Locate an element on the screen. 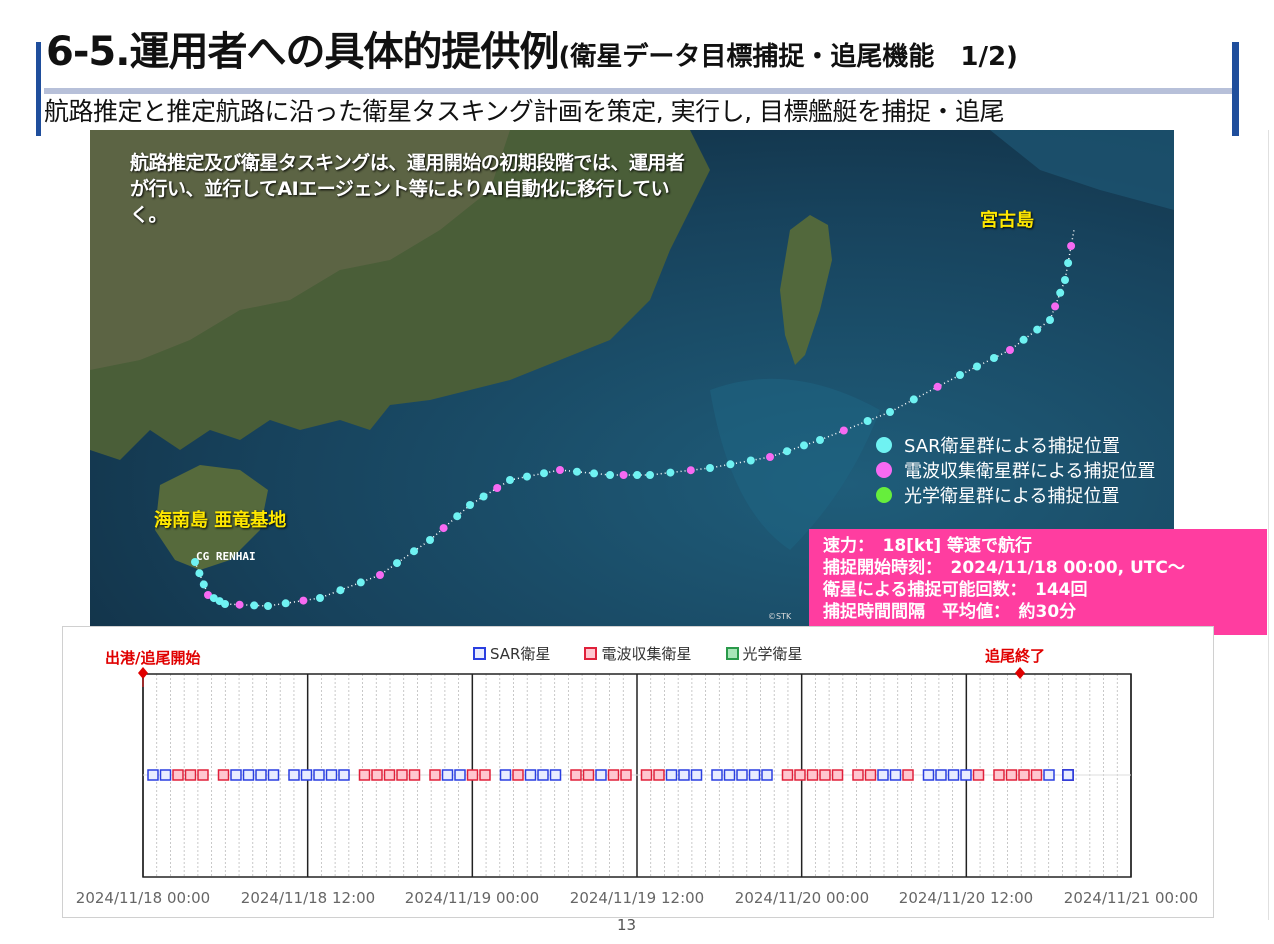 Image resolution: width=1274 pixels, height=944 pixels. stat-start-time: 捕捉開始時刻： 2024/11/18 00:00, UTC〜 is located at coordinates (1004, 568).